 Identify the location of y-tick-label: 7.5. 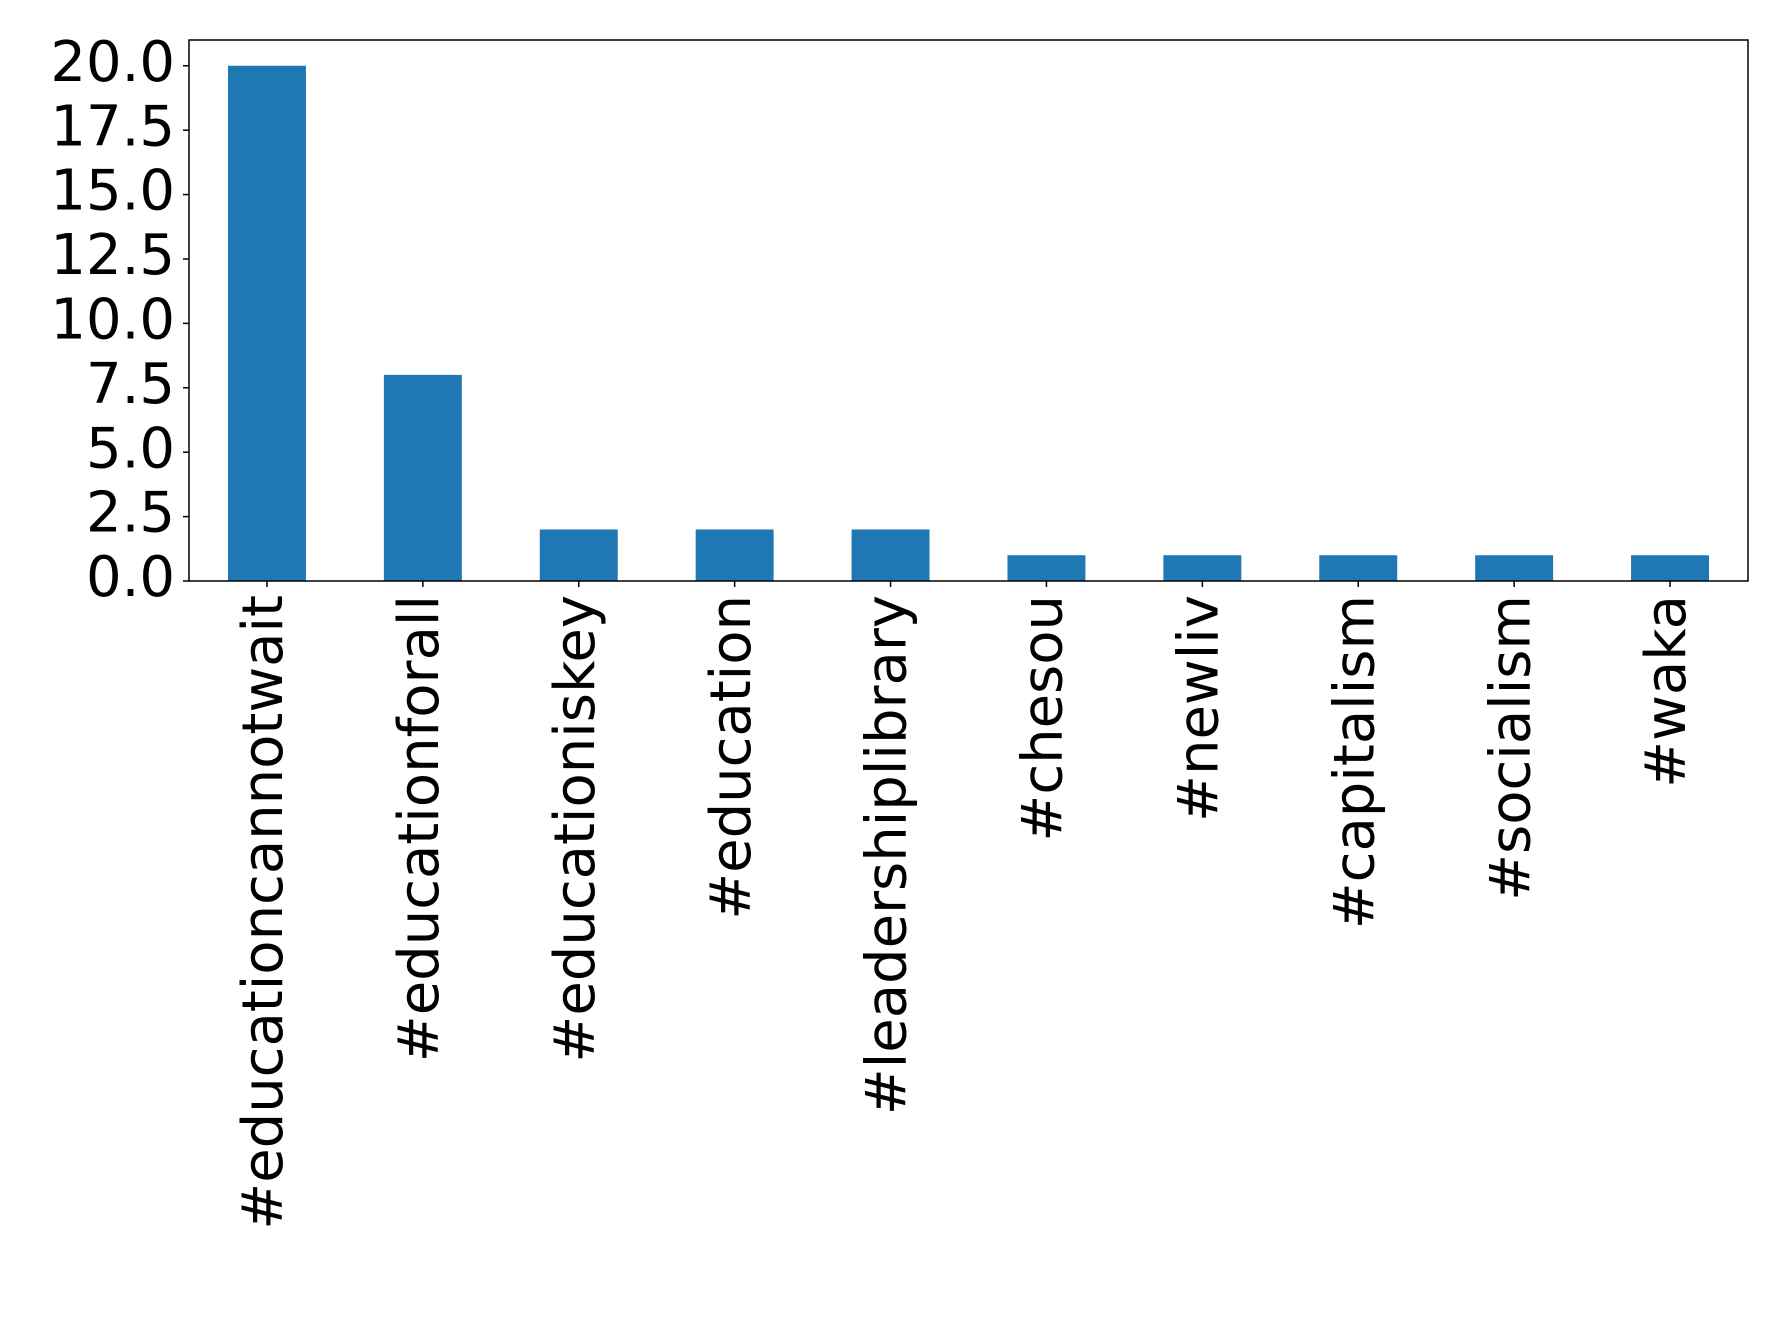
(130, 384).